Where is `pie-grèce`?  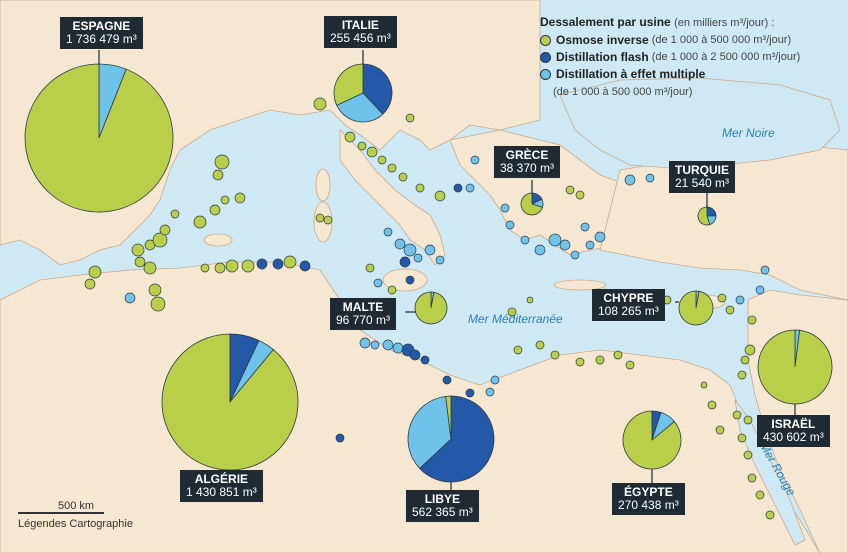 pie-grèce is located at coordinates (532, 204).